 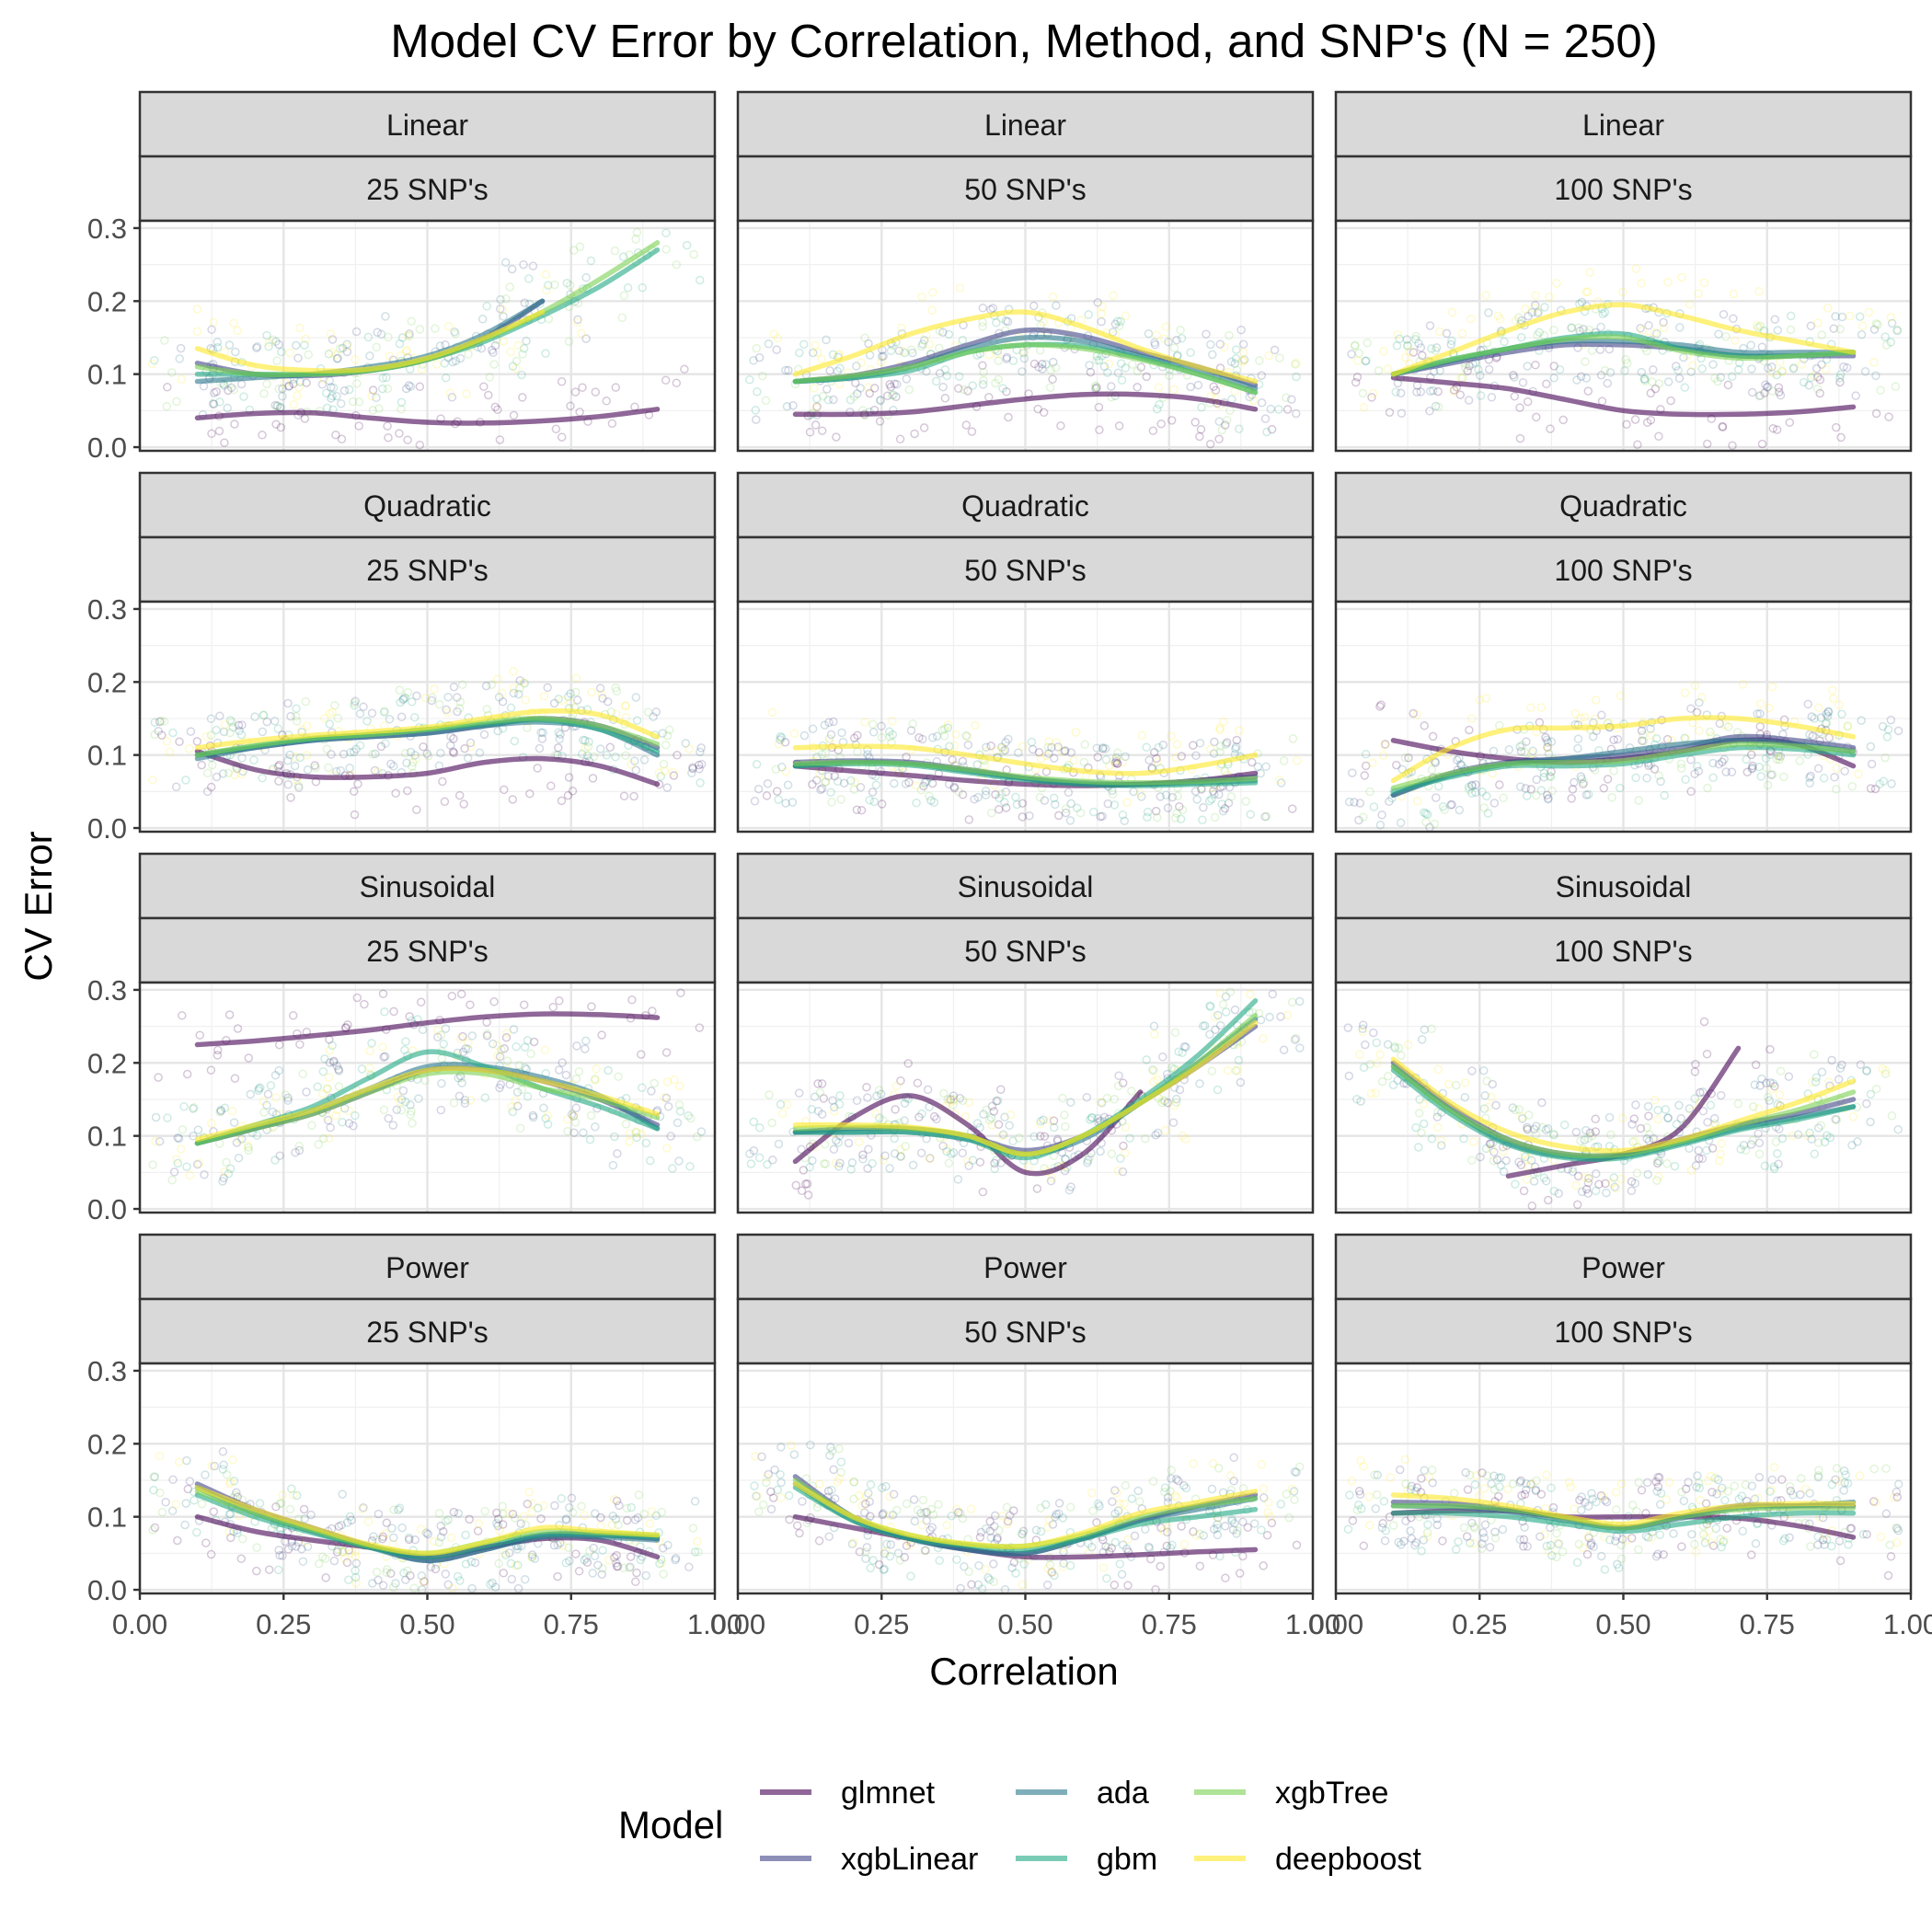 I want to click on legend-label-deepboost: deepboost, so click(x=1348, y=1859).